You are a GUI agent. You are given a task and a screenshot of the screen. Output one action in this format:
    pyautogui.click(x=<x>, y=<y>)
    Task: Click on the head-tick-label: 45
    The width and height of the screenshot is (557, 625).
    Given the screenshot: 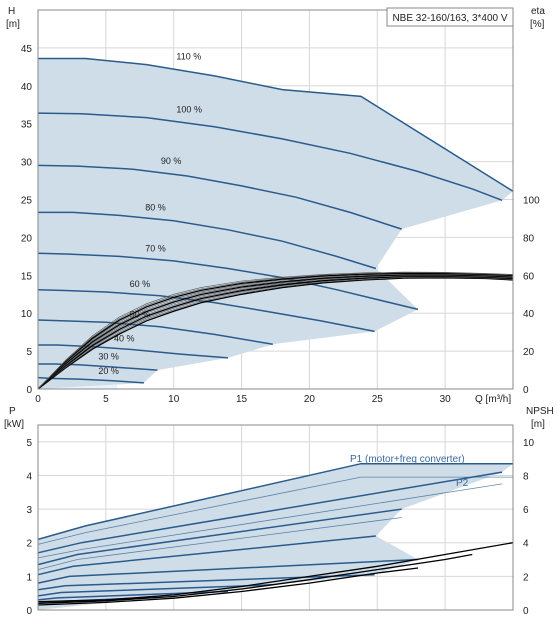 What is the action you would take?
    pyautogui.click(x=27, y=49)
    